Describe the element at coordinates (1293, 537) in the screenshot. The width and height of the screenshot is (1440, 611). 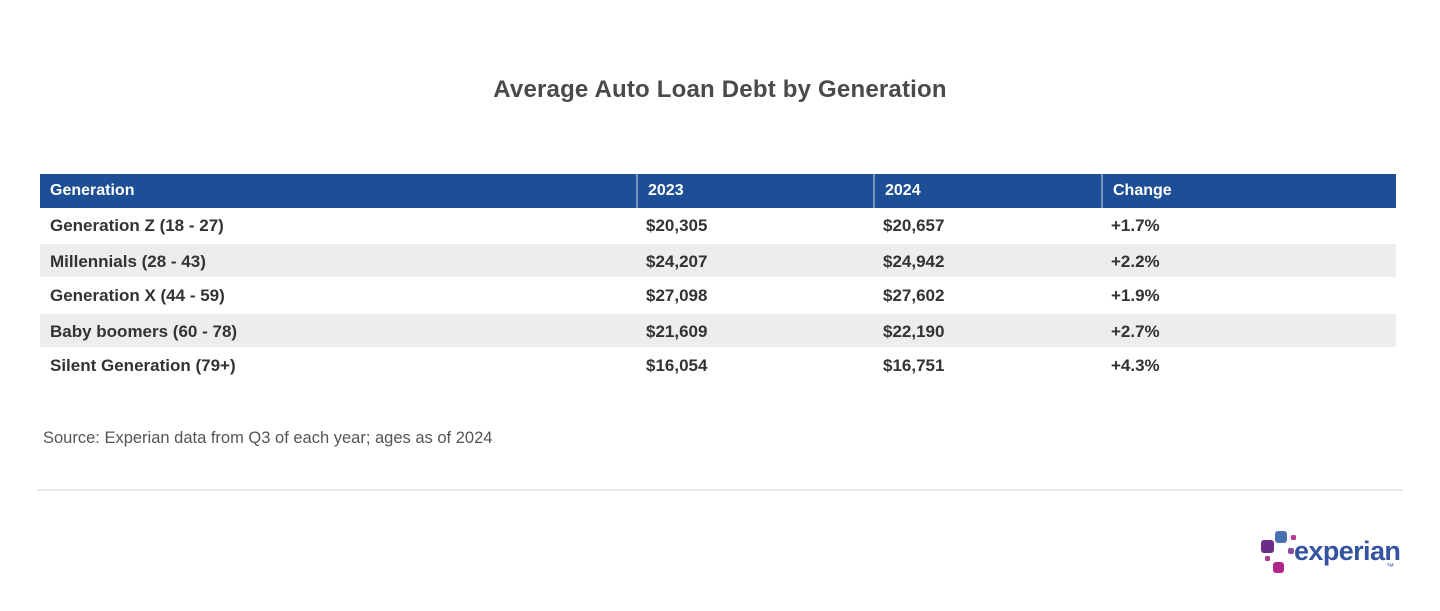
I see `logo-dot-pink-small-icon` at that location.